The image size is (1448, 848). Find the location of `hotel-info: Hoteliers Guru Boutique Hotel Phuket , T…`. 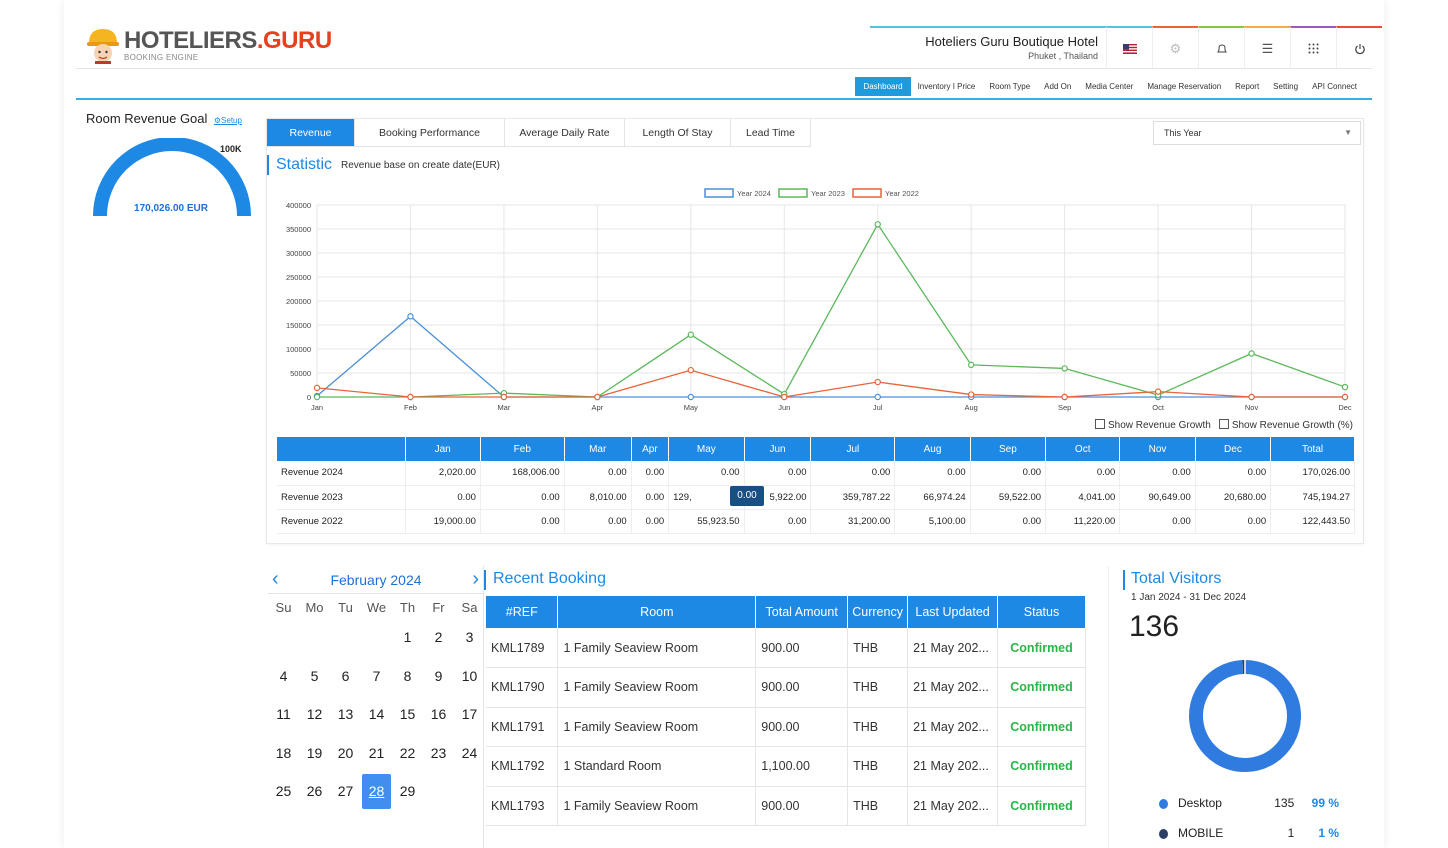

hotel-info: Hoteliers Guru Boutique Hotel Phuket , T… is located at coordinates (1011, 47).